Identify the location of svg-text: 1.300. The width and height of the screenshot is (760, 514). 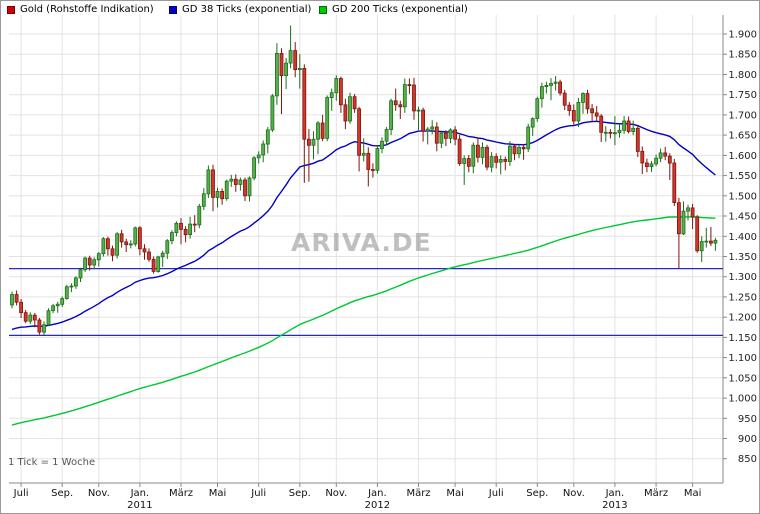
(742, 277).